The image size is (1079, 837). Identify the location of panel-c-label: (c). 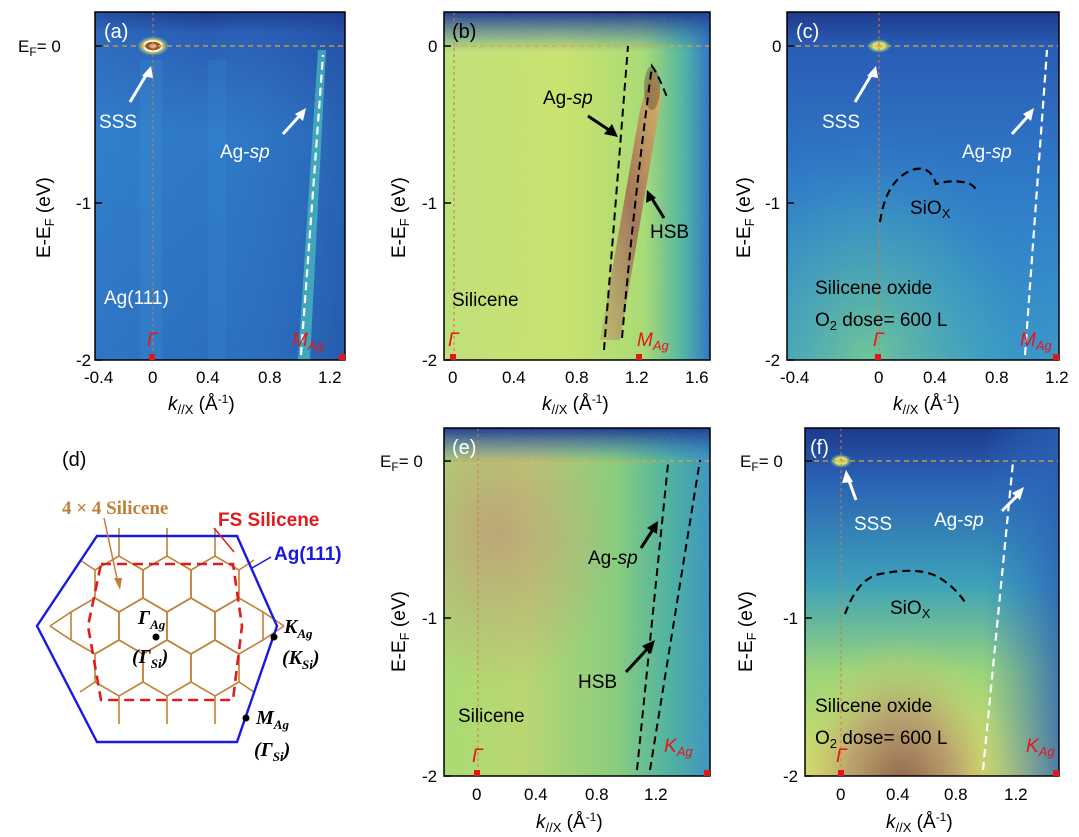
(807, 32).